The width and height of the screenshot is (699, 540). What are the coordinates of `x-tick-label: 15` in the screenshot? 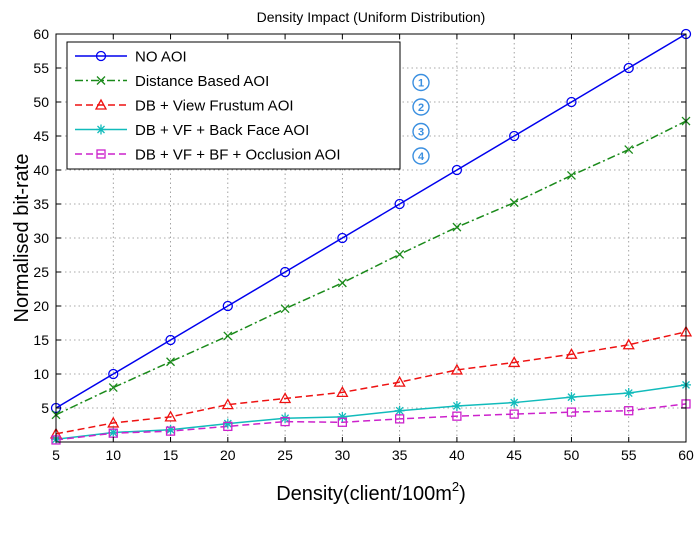 It's located at (171, 455).